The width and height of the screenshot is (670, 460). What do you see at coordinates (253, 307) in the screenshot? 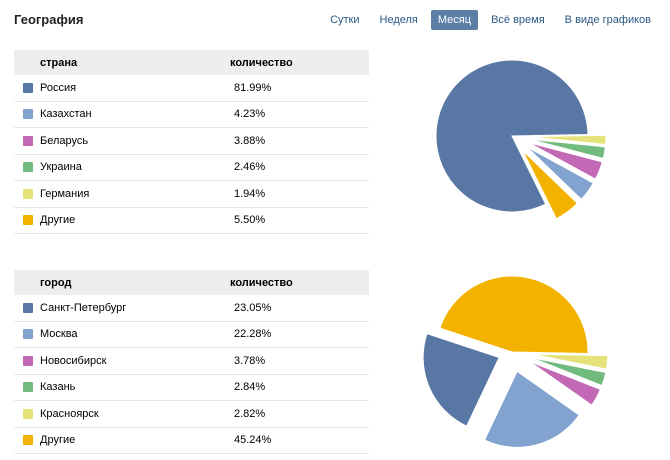
I see `row-value: 23.05%` at bounding box center [253, 307].